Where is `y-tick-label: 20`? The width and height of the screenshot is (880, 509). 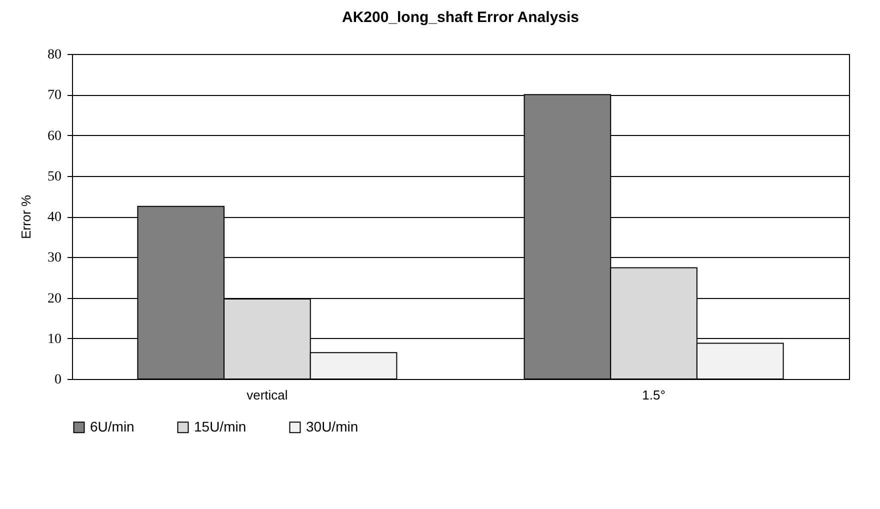 y-tick-label: 20 is located at coordinates (55, 298).